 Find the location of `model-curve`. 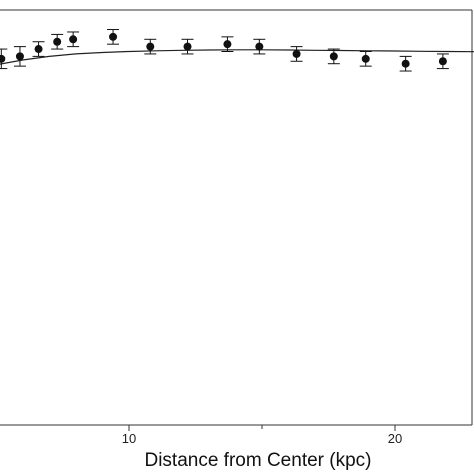

model-curve is located at coordinates (237, 57).